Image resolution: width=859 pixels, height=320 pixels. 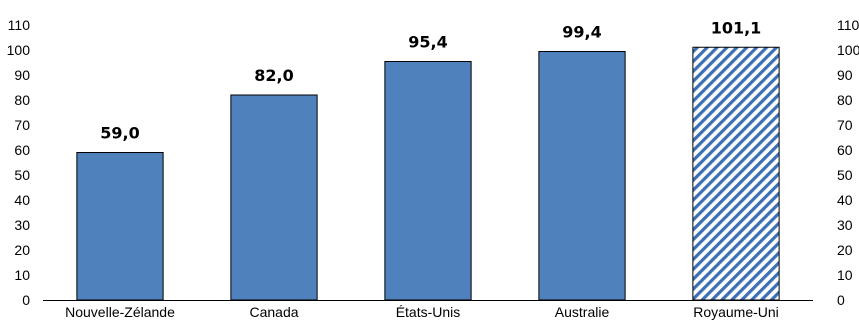 What do you see at coordinates (845, 225) in the screenshot?
I see `y-tick-right: 30` at bounding box center [845, 225].